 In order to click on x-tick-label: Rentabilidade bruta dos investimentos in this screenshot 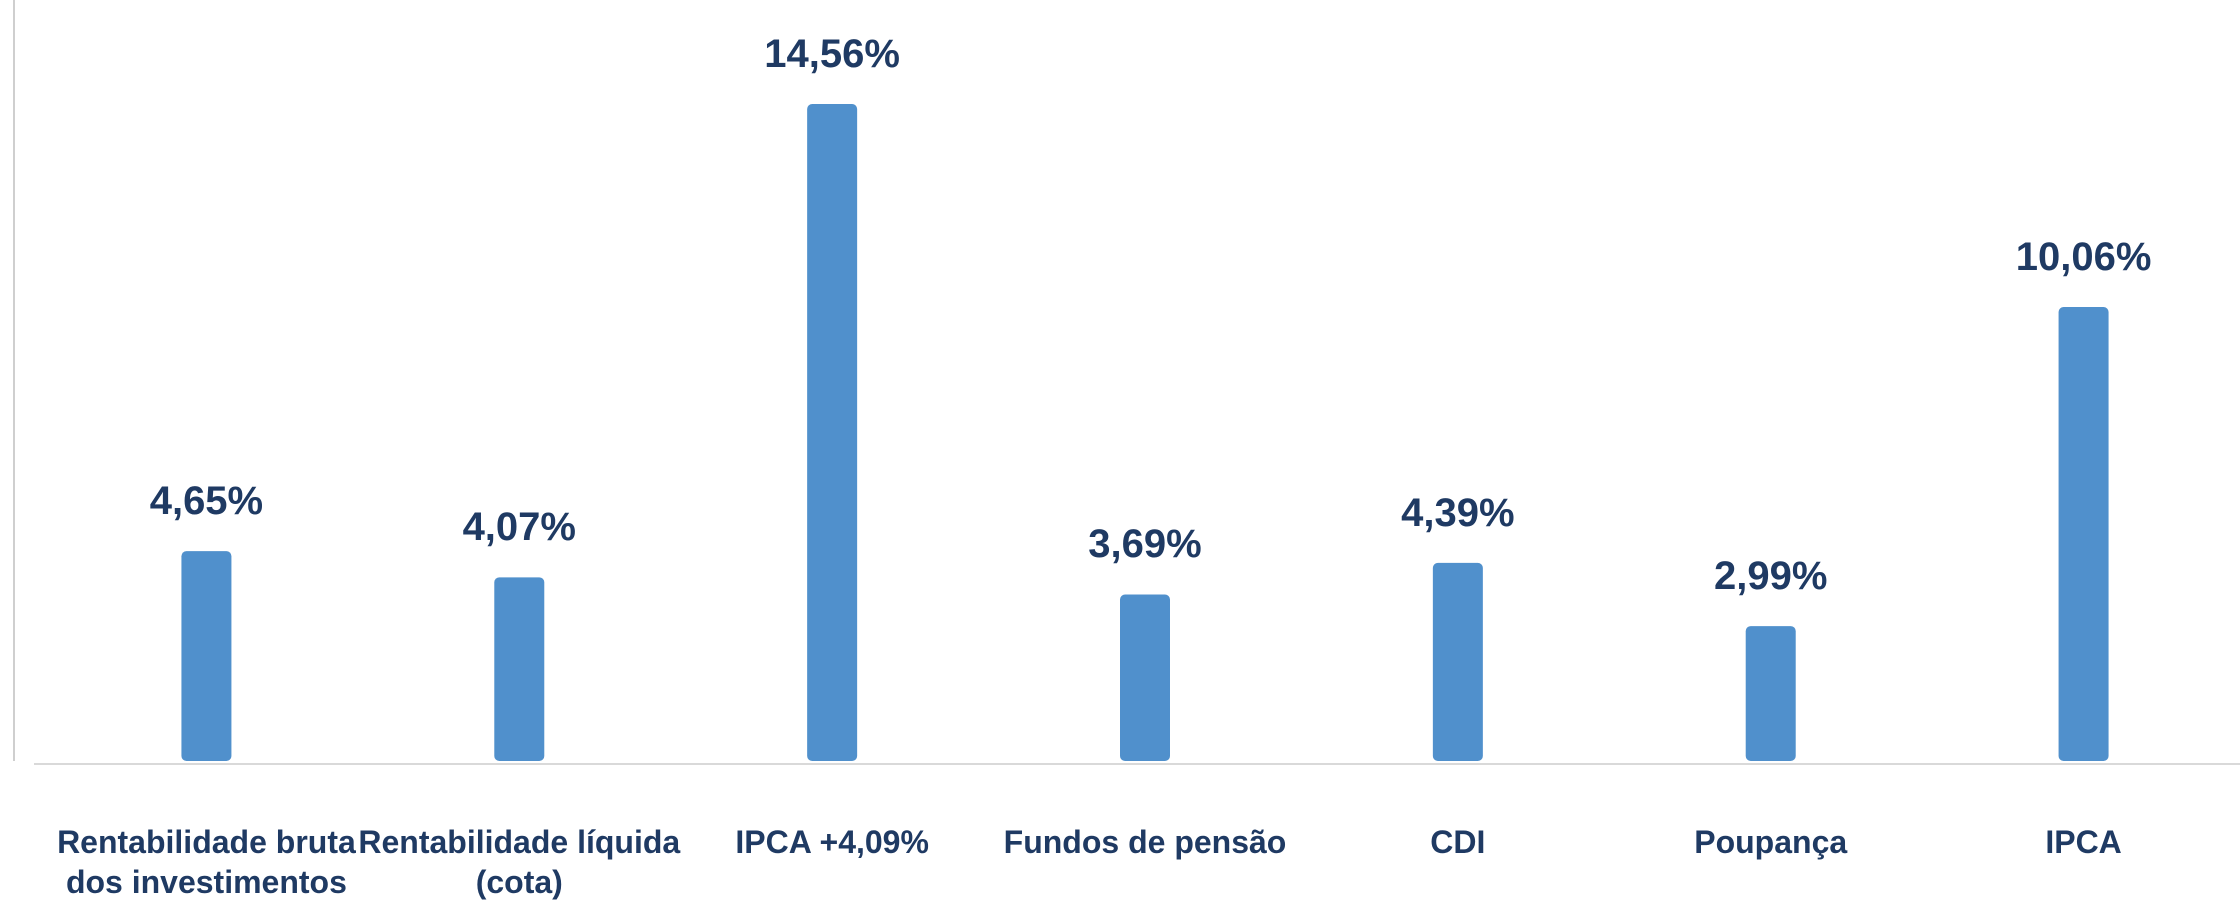, I will do `click(206, 862)`.